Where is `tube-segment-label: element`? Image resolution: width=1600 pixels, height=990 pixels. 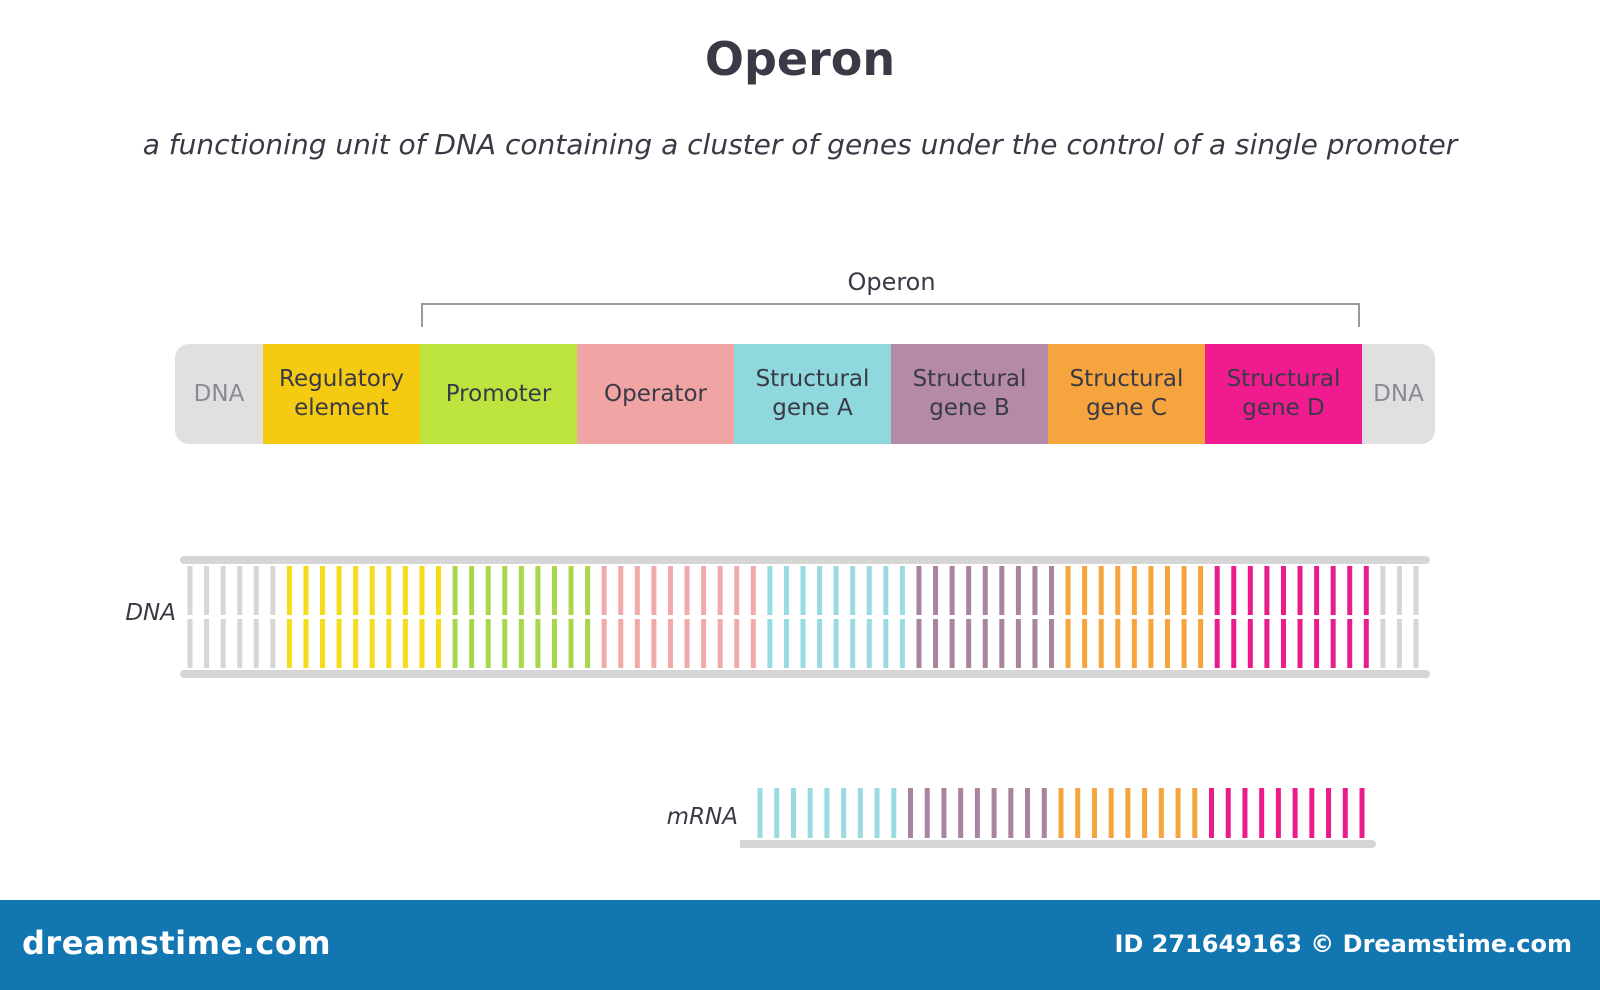
tube-segment-label: element is located at coordinates (341, 408).